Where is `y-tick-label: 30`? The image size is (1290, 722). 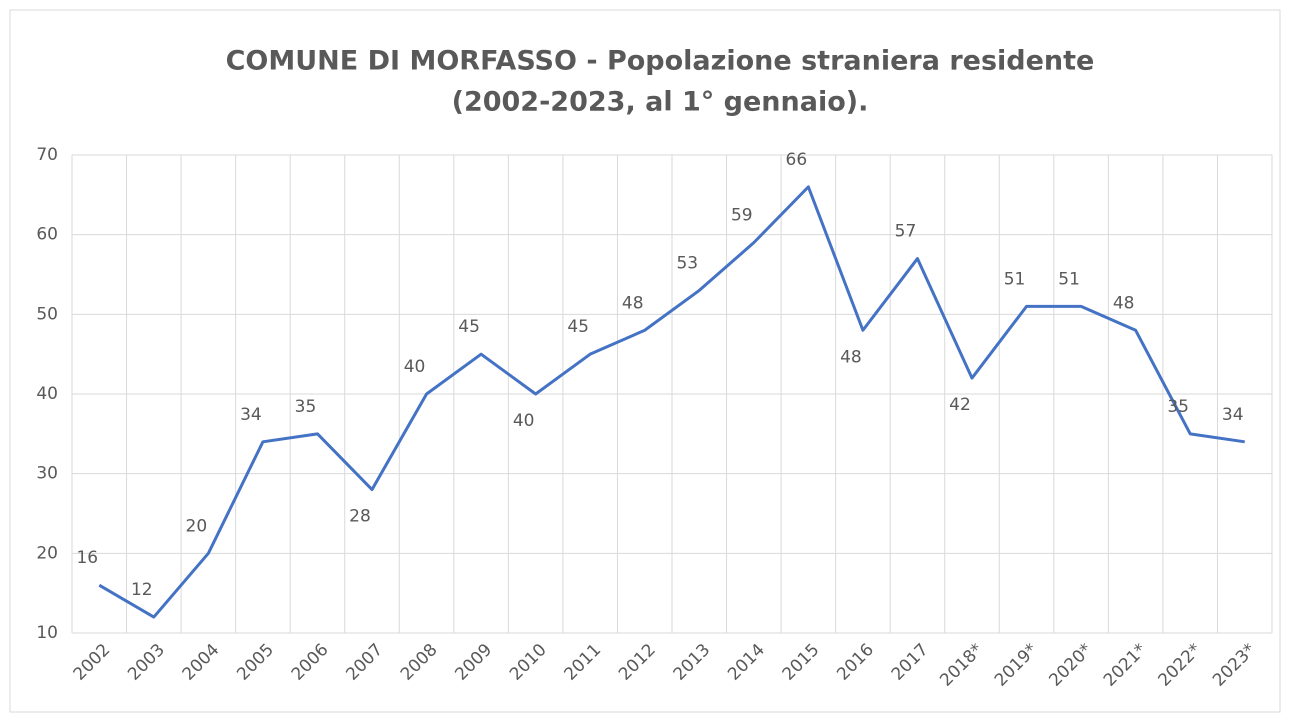 y-tick-label: 30 is located at coordinates (47, 474).